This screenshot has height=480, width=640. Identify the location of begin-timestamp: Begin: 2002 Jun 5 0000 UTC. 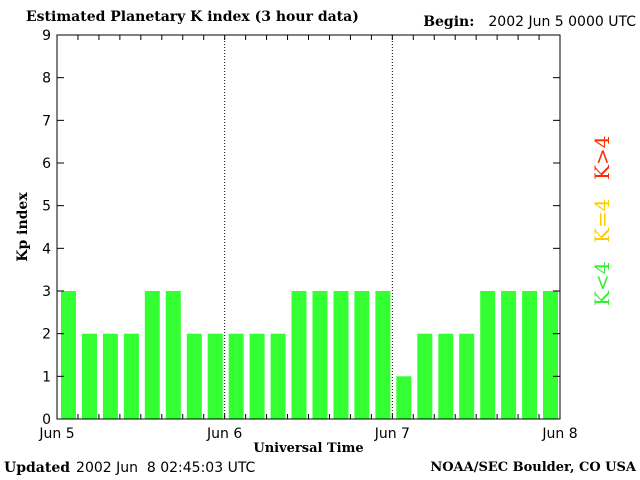
(529, 22).